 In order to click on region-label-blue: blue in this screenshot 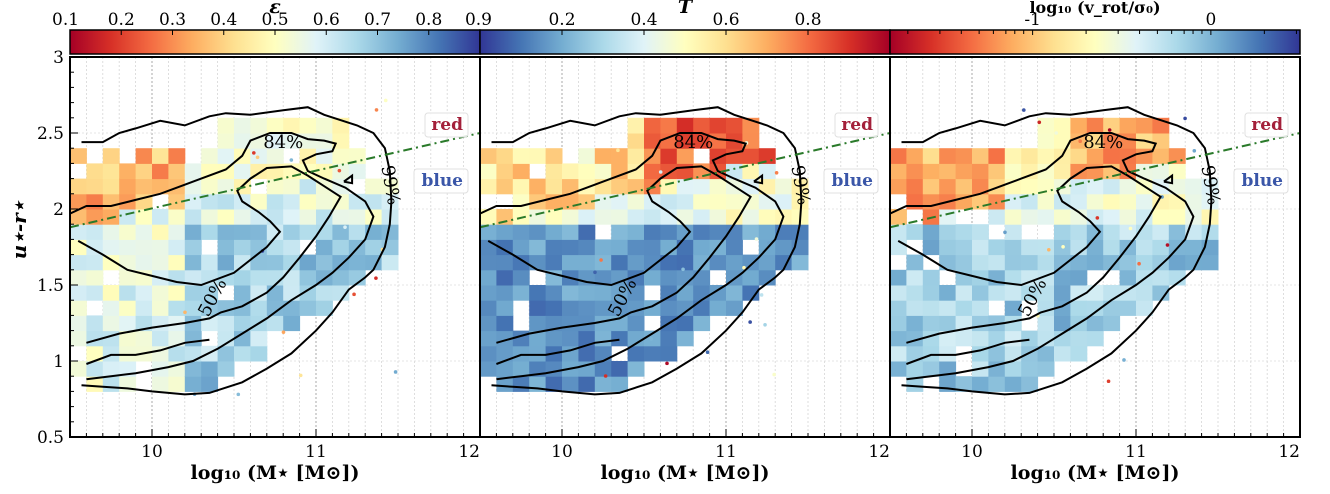, I will do `click(1262, 181)`.